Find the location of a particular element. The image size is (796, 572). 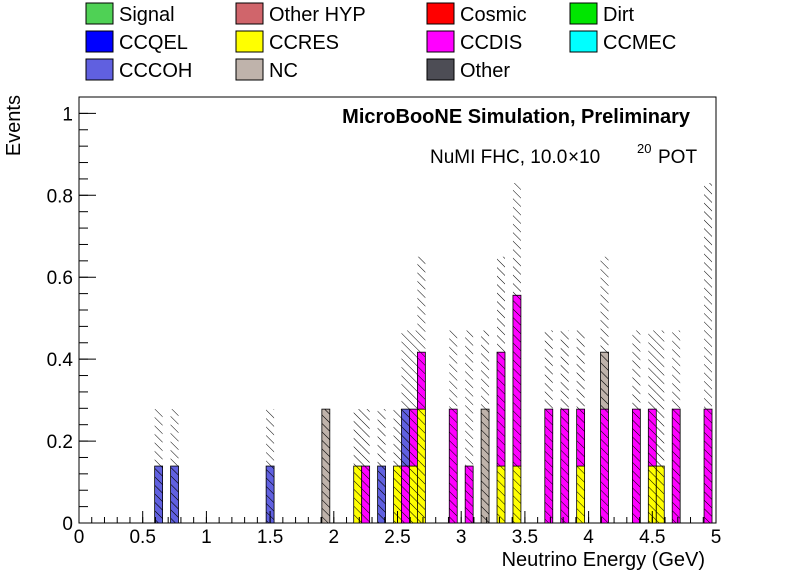

x-tick-label: 5 is located at coordinates (716, 537).